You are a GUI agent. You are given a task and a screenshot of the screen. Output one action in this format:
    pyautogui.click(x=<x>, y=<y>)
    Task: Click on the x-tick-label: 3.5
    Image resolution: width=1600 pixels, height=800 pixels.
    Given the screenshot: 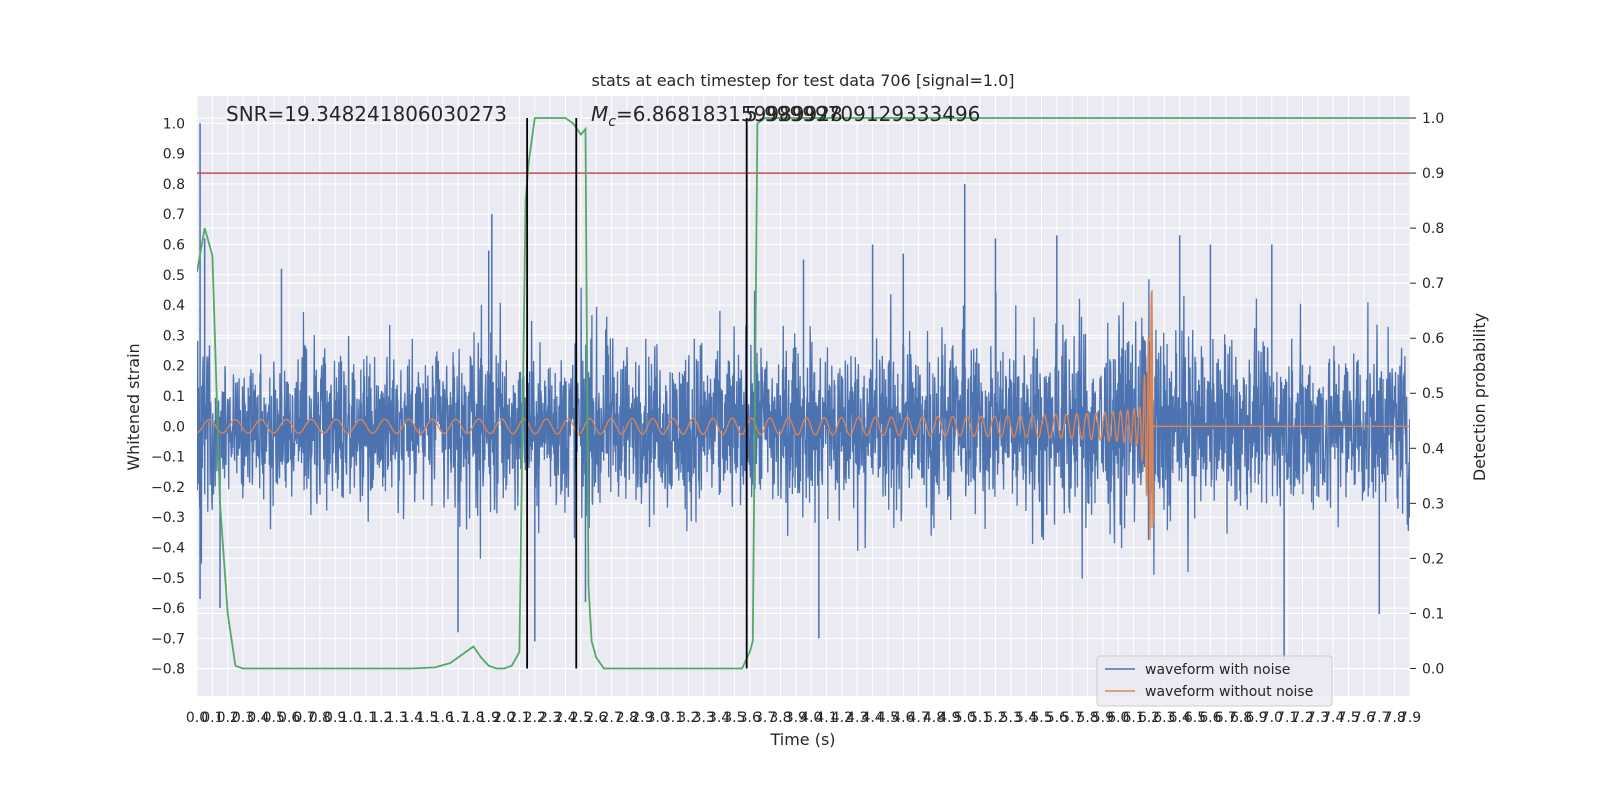 What is the action you would take?
    pyautogui.click(x=734, y=718)
    